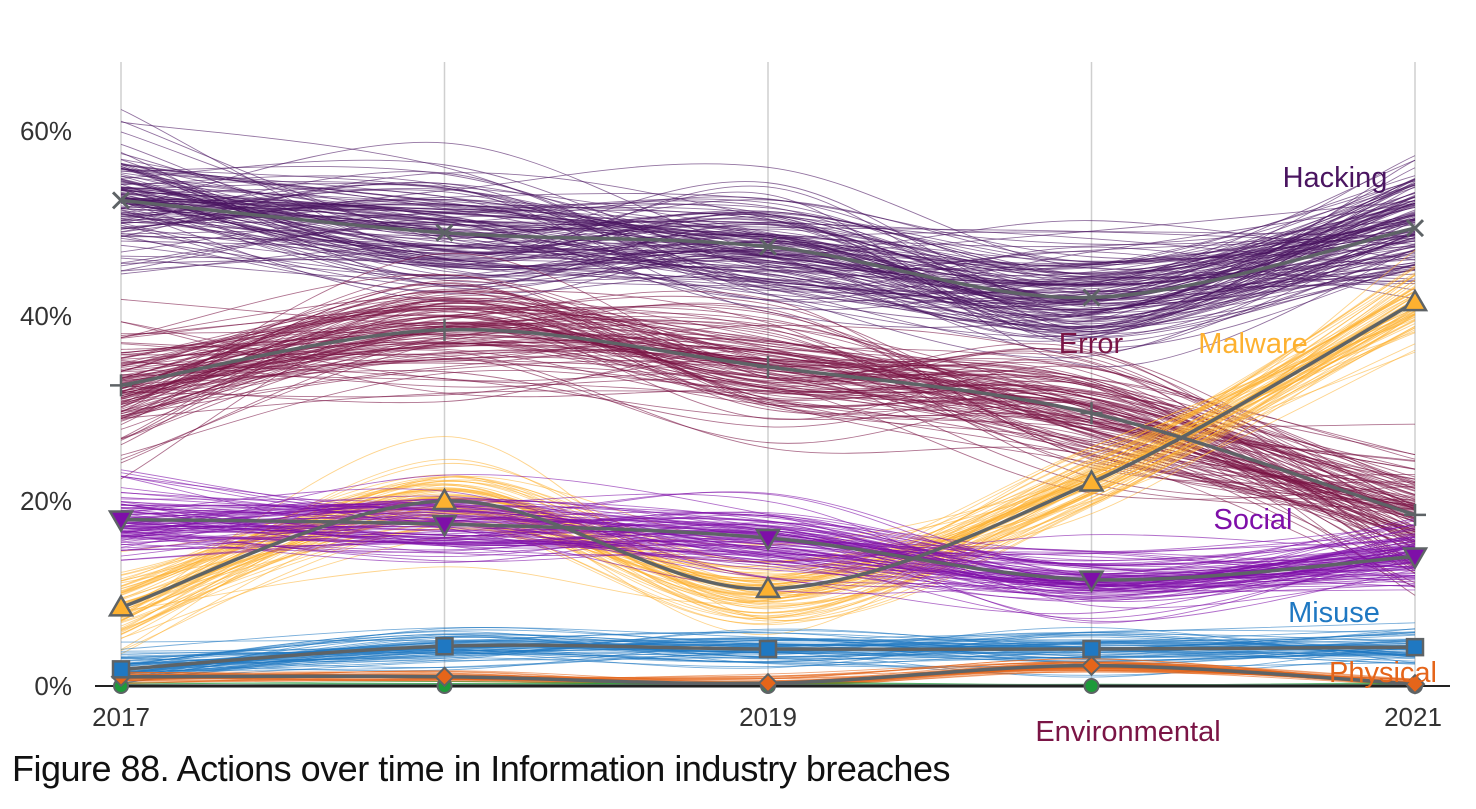 This screenshot has width=1476, height=809. What do you see at coordinates (46, 316) in the screenshot?
I see `y-tick-label: 40%` at bounding box center [46, 316].